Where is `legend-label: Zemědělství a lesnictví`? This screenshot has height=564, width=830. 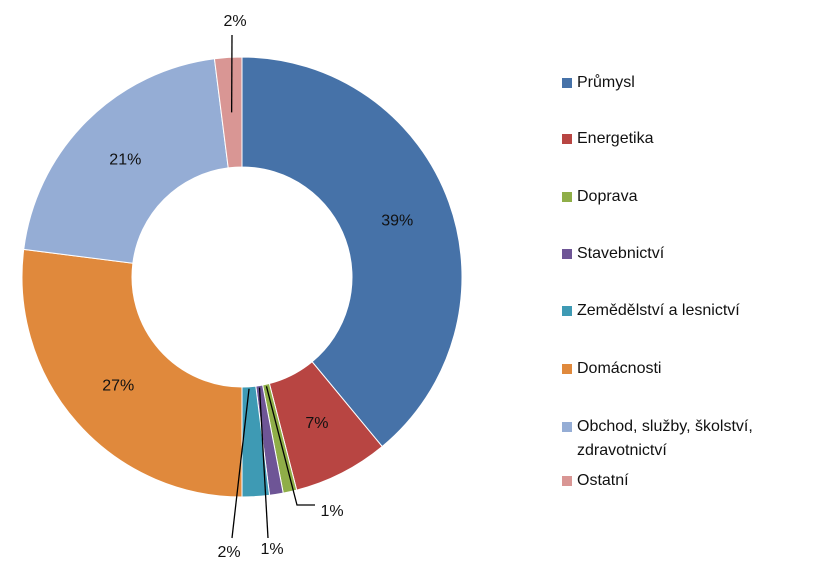
legend-label: Zemědělství a lesnictví is located at coordinates (658, 310).